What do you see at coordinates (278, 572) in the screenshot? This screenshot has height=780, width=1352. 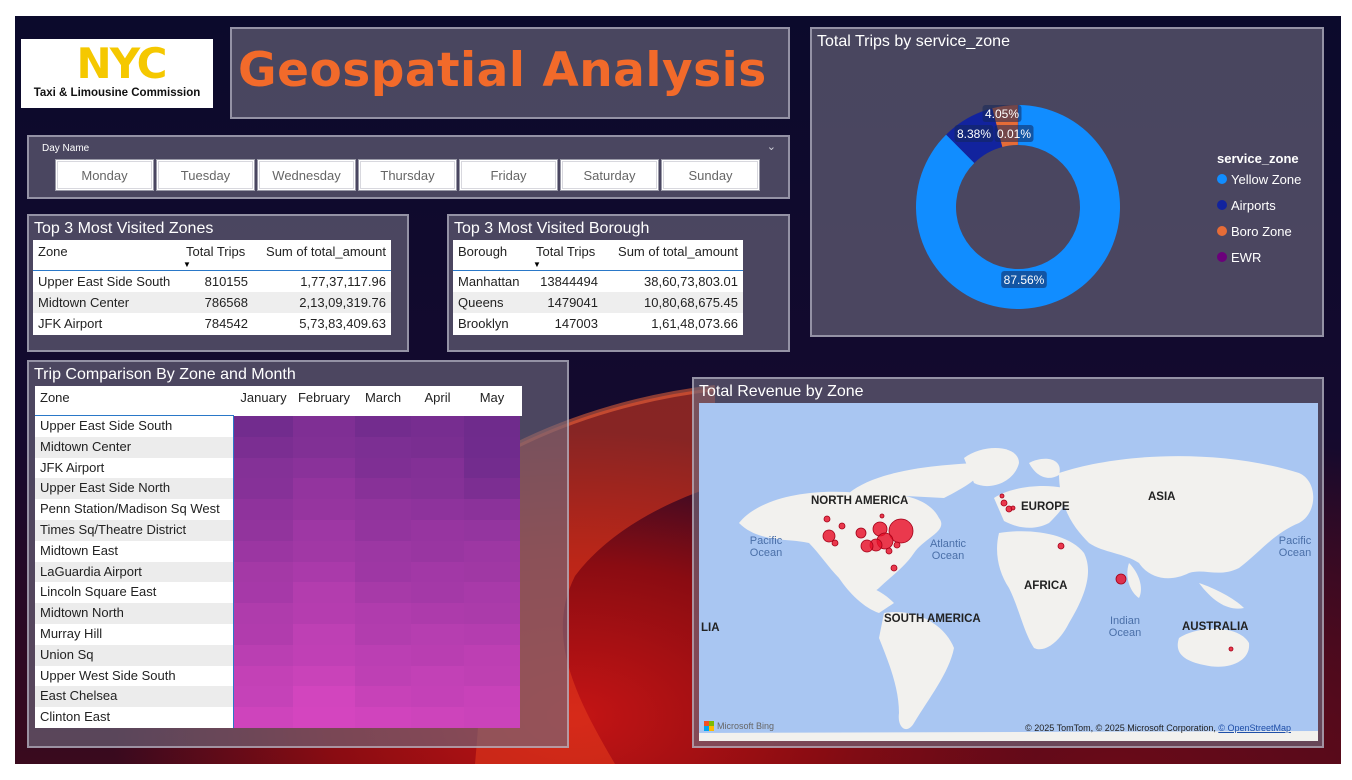 I see `matrix-row: LaGuardia Airport` at bounding box center [278, 572].